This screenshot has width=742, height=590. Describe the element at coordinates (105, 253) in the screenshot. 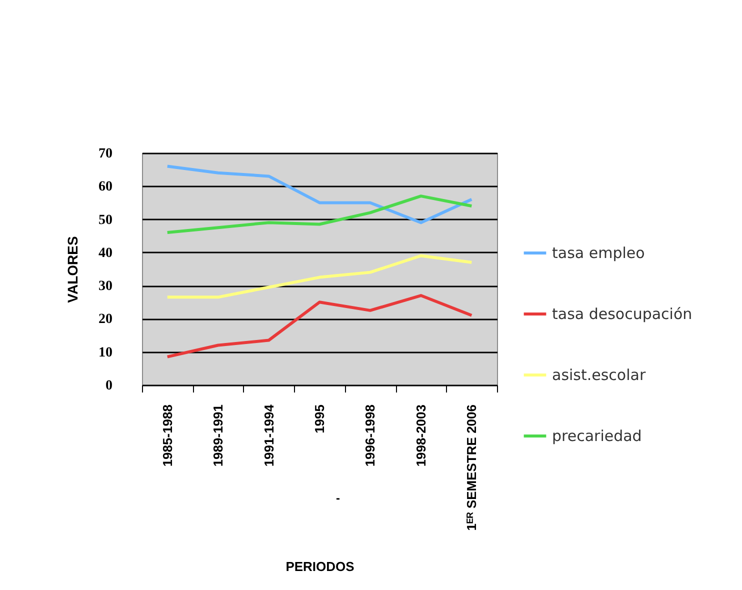

I see `y-tick-label: 40` at that location.